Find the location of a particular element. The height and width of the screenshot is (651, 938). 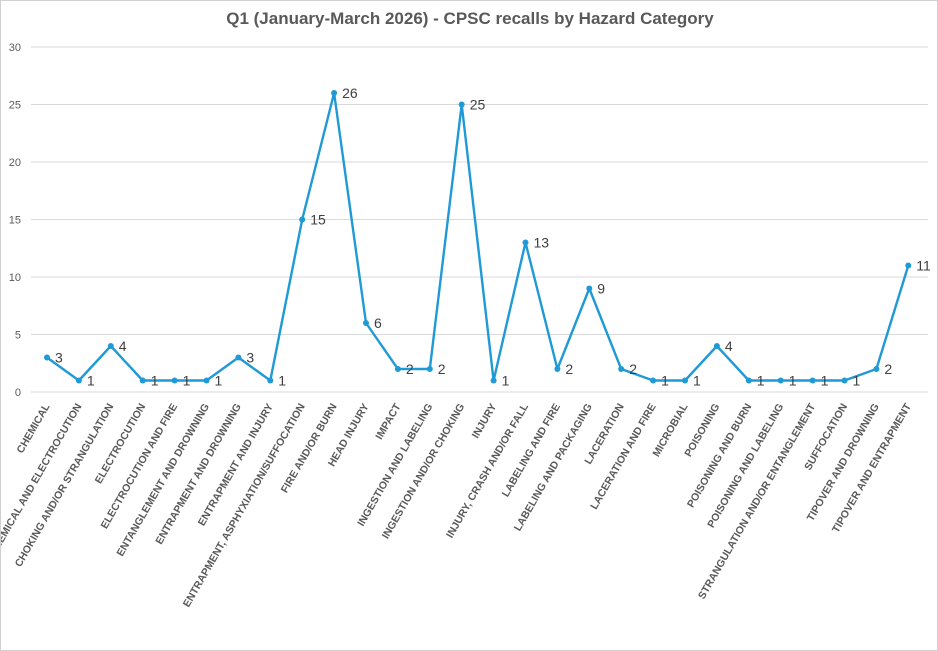

x-category-label: INJURY is located at coordinates (484, 420).